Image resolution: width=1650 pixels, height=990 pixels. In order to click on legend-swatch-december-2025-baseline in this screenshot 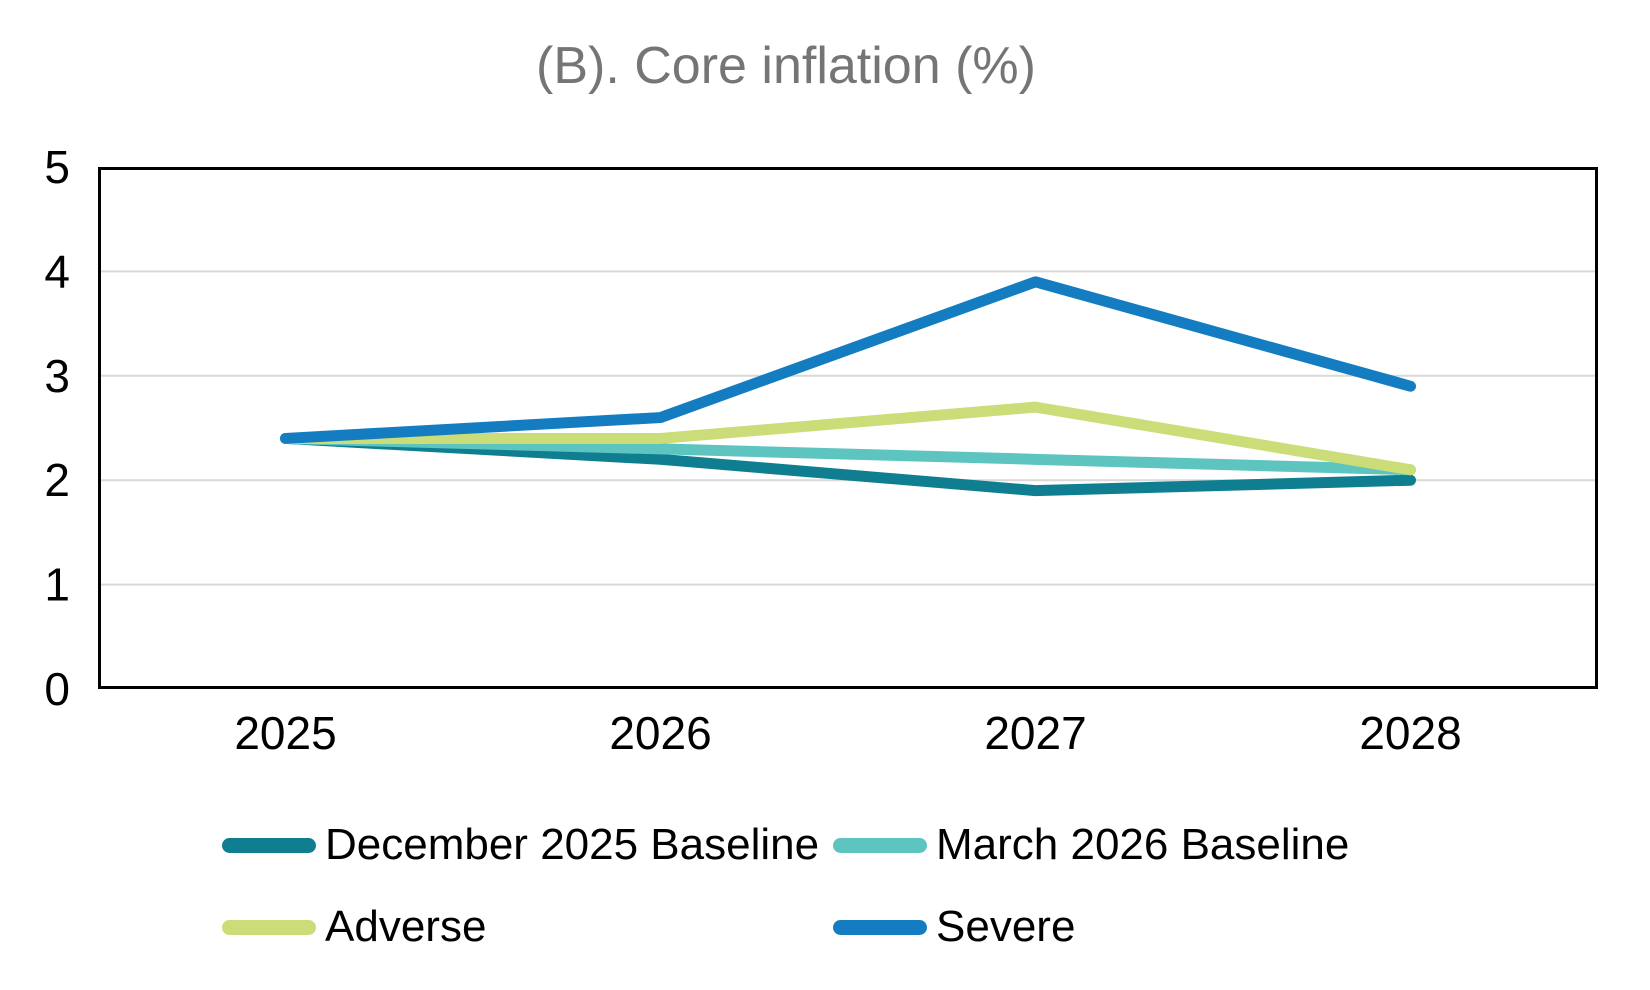, I will do `click(269, 845)`.